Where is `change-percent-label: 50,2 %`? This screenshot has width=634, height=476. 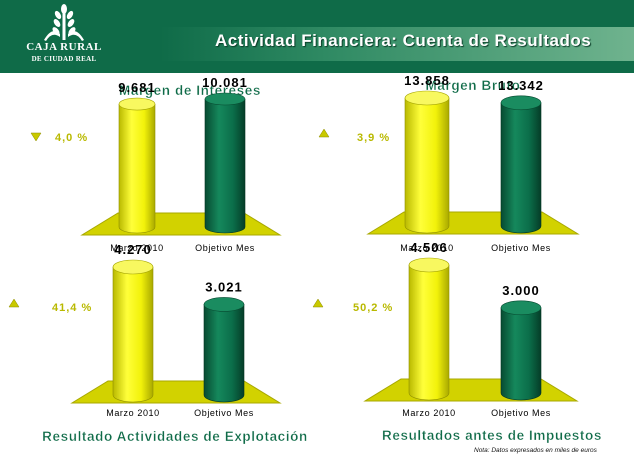
change-percent-label: 50,2 % is located at coordinates (373, 308).